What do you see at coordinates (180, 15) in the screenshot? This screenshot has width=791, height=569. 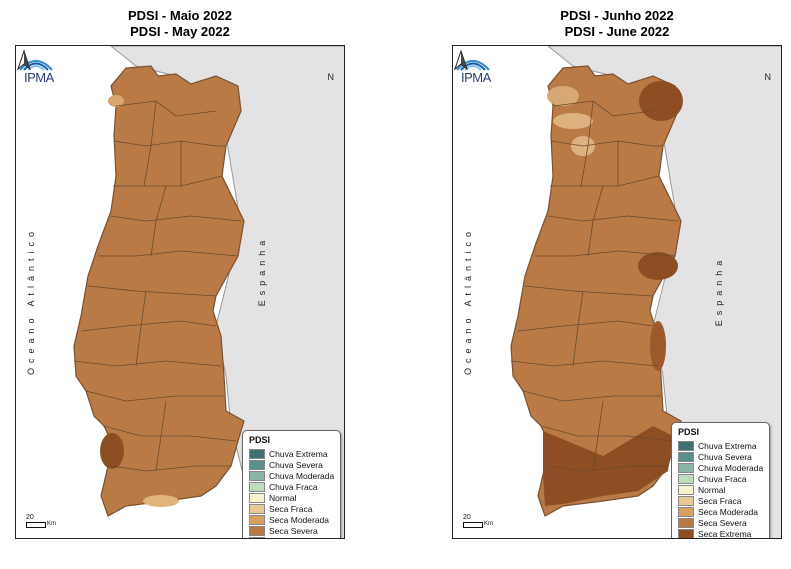 I see `map-title-pt: PDSI - Maio 2022` at bounding box center [180, 15].